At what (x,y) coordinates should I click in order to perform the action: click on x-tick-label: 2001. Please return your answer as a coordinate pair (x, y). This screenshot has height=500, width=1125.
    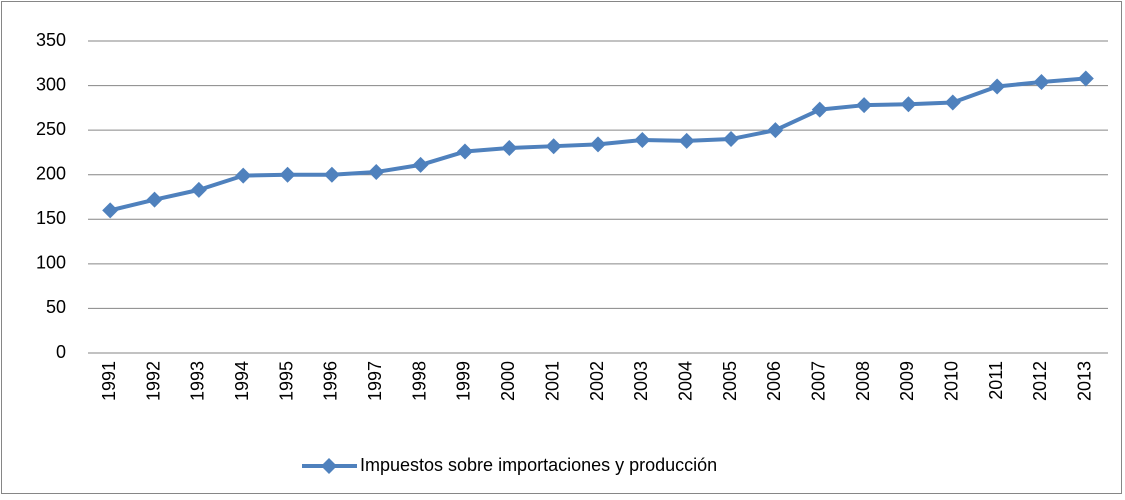
    Looking at the image, I should click on (552, 381).